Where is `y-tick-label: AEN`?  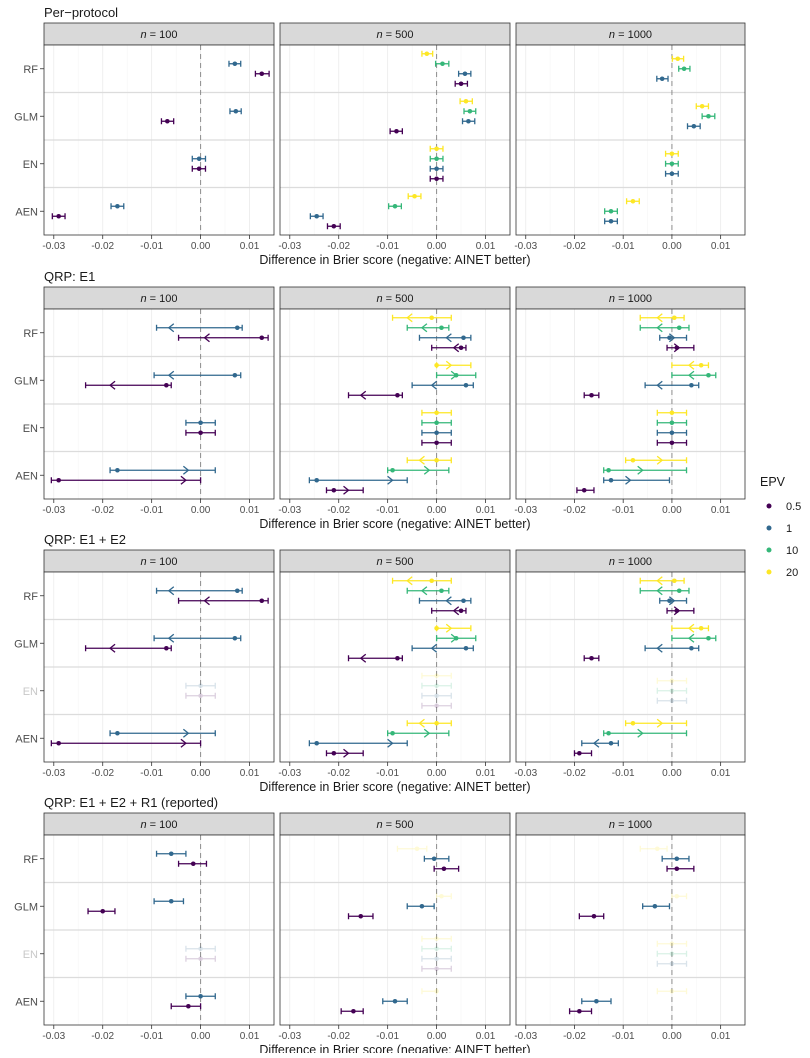 y-tick-label: AEN is located at coordinates (26, 476).